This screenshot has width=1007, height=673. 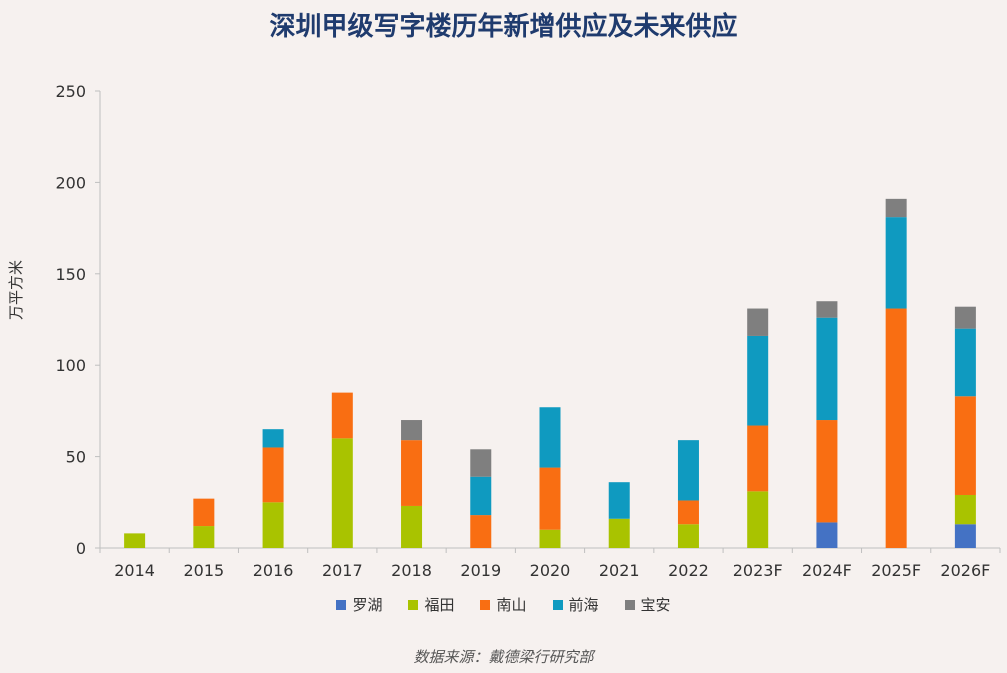 What do you see at coordinates (758, 570) in the screenshot?
I see `x-tick-label: 2023F` at bounding box center [758, 570].